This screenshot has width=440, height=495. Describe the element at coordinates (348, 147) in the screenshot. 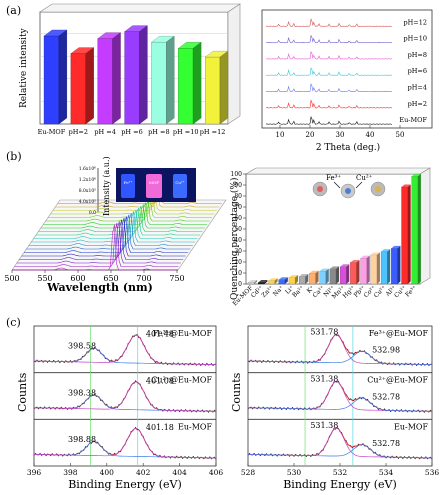

I see `a-xrd-xlabel: 2 Theta (deg.)` at that location.